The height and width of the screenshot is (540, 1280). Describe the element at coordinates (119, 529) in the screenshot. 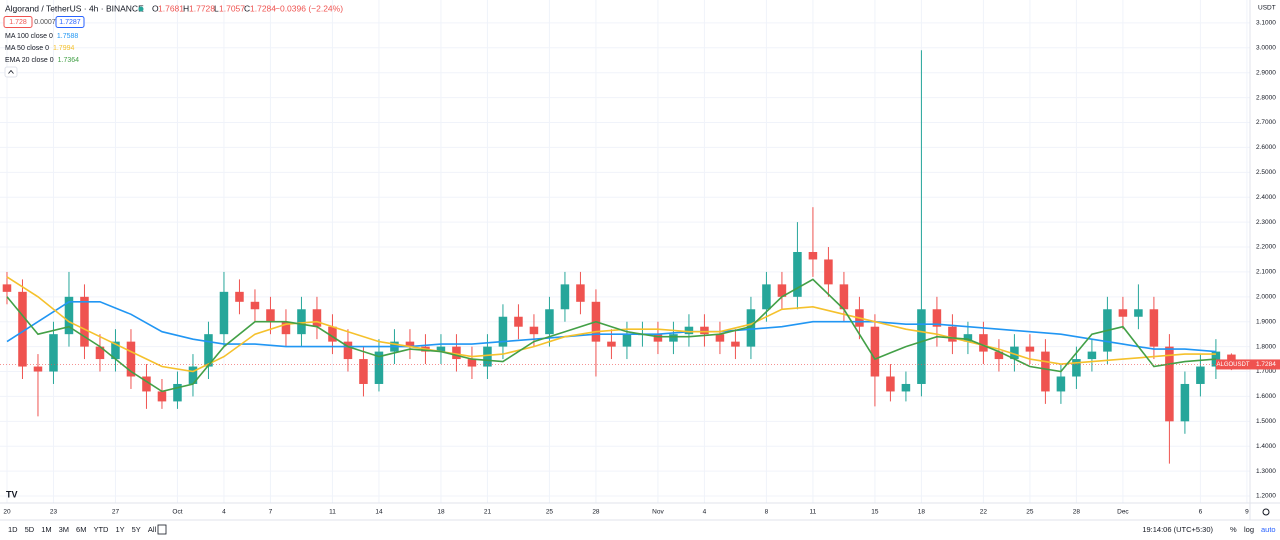

I see `range-button: 1Y` at that location.